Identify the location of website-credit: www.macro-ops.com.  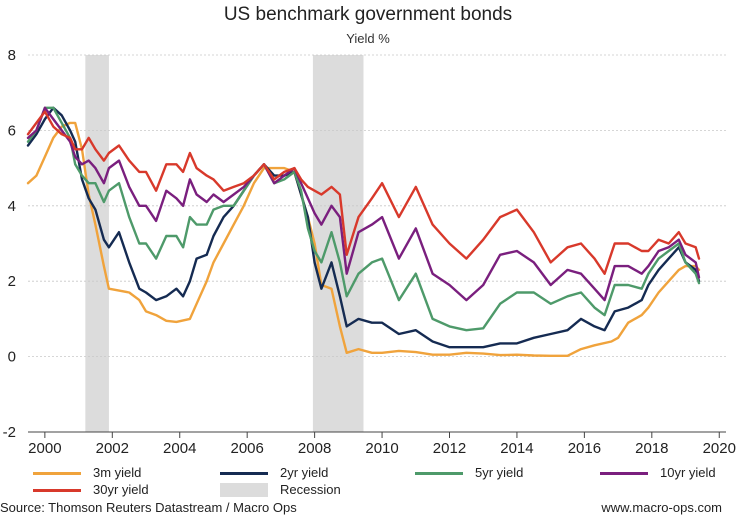
(661, 507).